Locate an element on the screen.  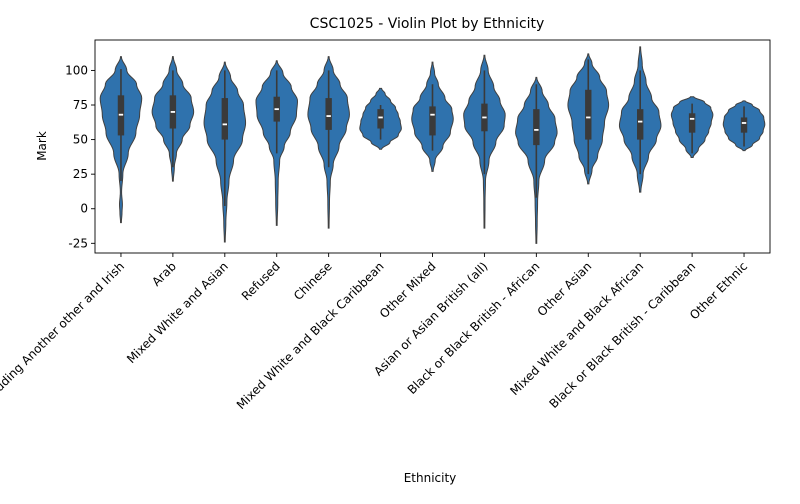
y-tick-label: 75 is located at coordinates (80, 105).